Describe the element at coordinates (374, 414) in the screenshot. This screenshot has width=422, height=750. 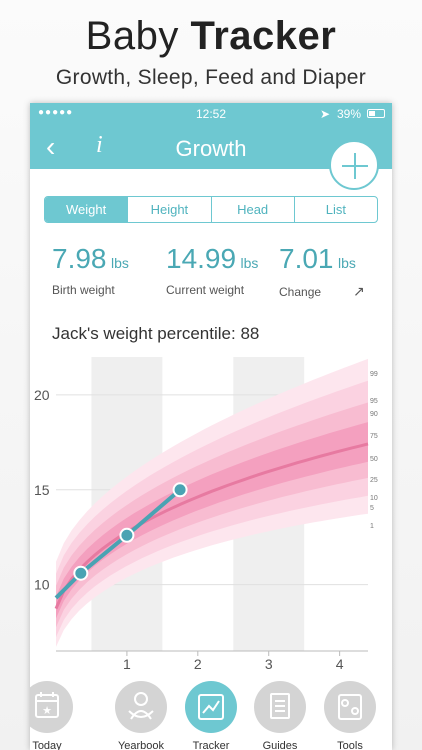
I see `percentile-label: 90` at that location.